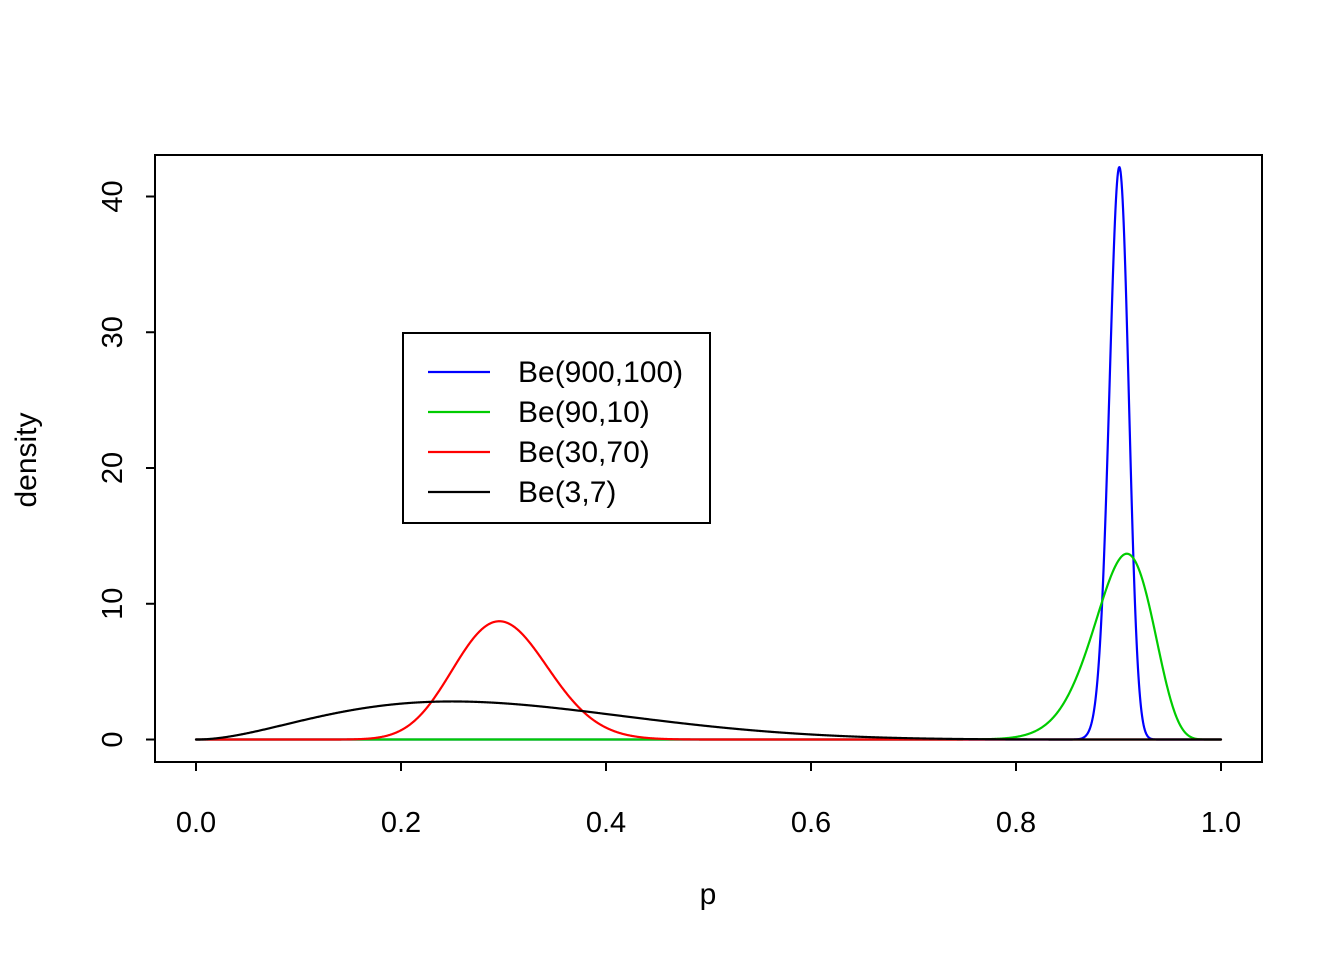  Describe the element at coordinates (1016, 823) in the screenshot. I see `x-tick-label: 0.8` at that location.